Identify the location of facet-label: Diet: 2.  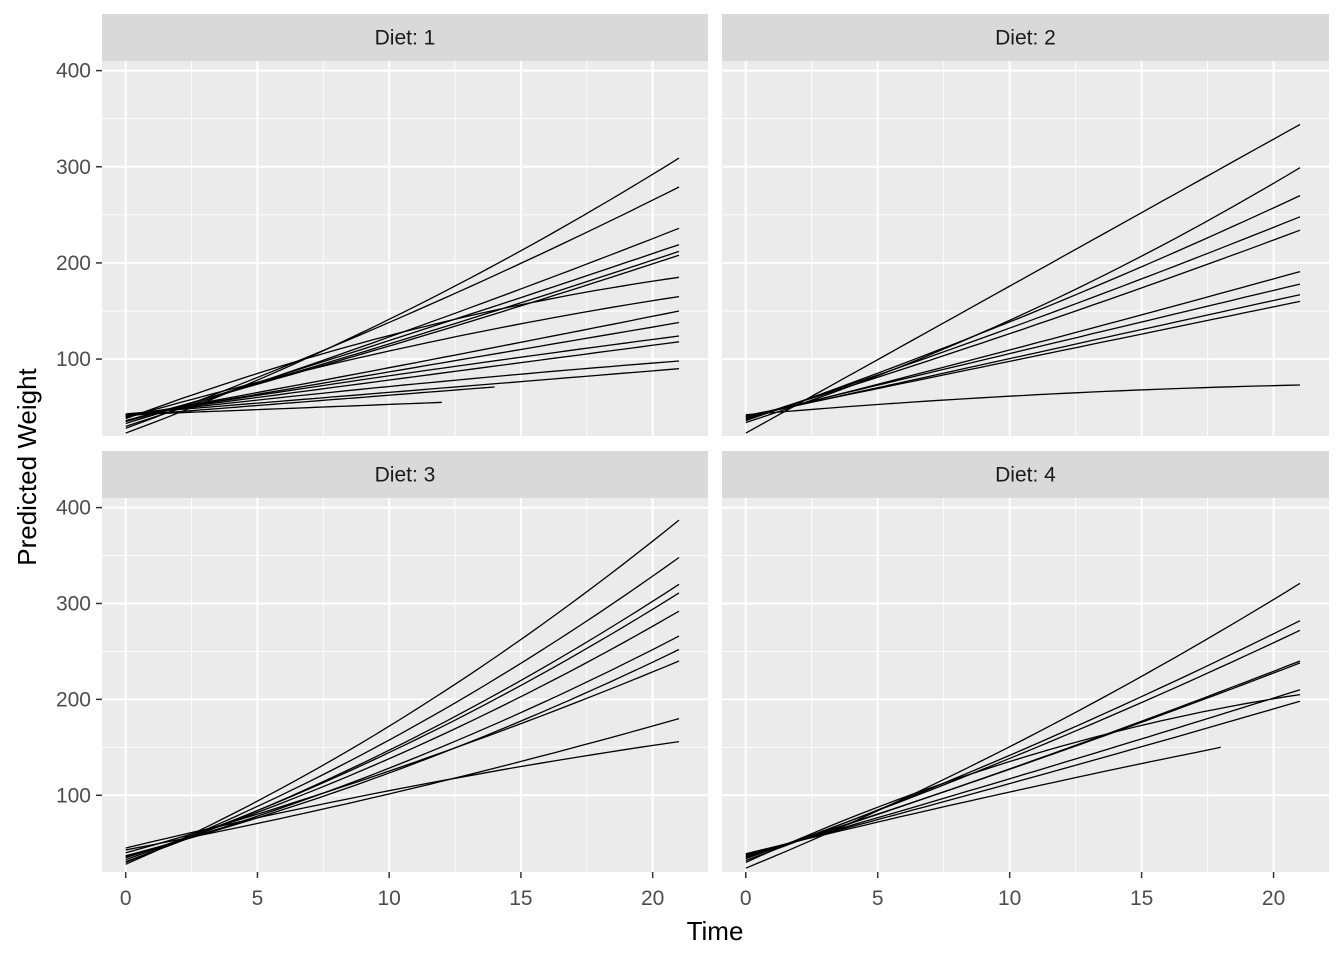
(1025, 38).